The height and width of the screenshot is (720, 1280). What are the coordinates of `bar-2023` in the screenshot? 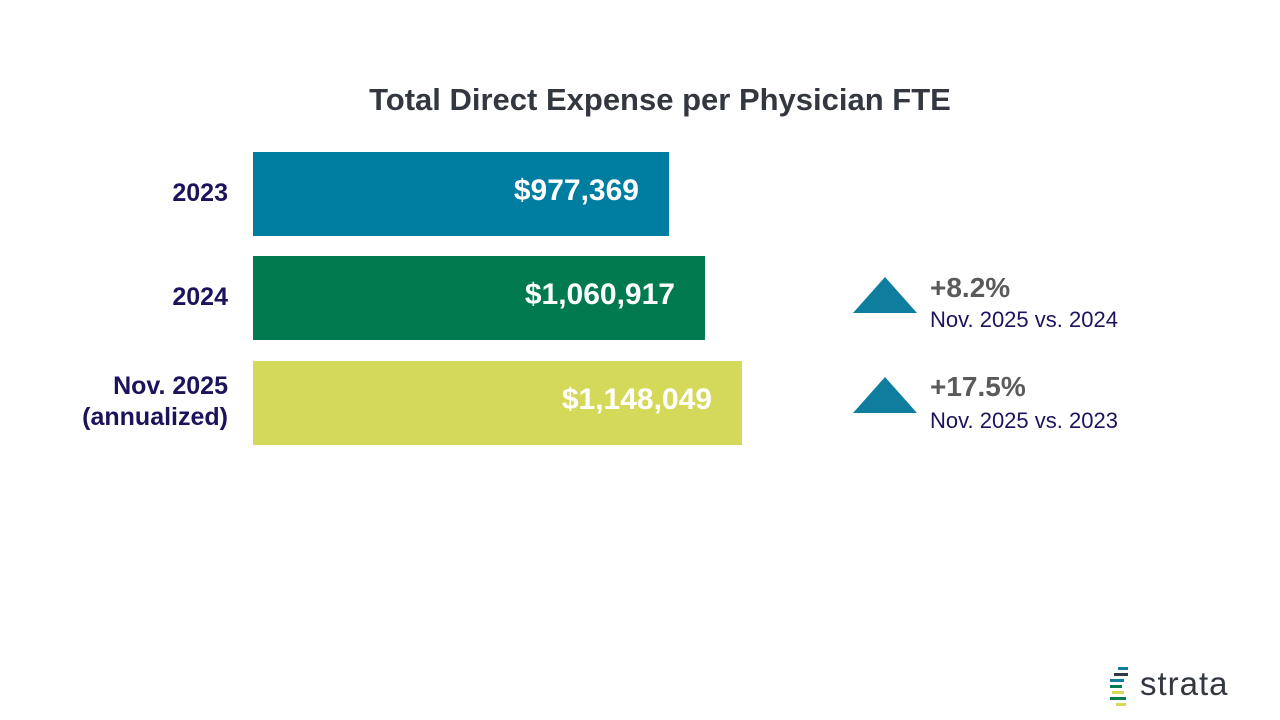 It's located at (461, 194).